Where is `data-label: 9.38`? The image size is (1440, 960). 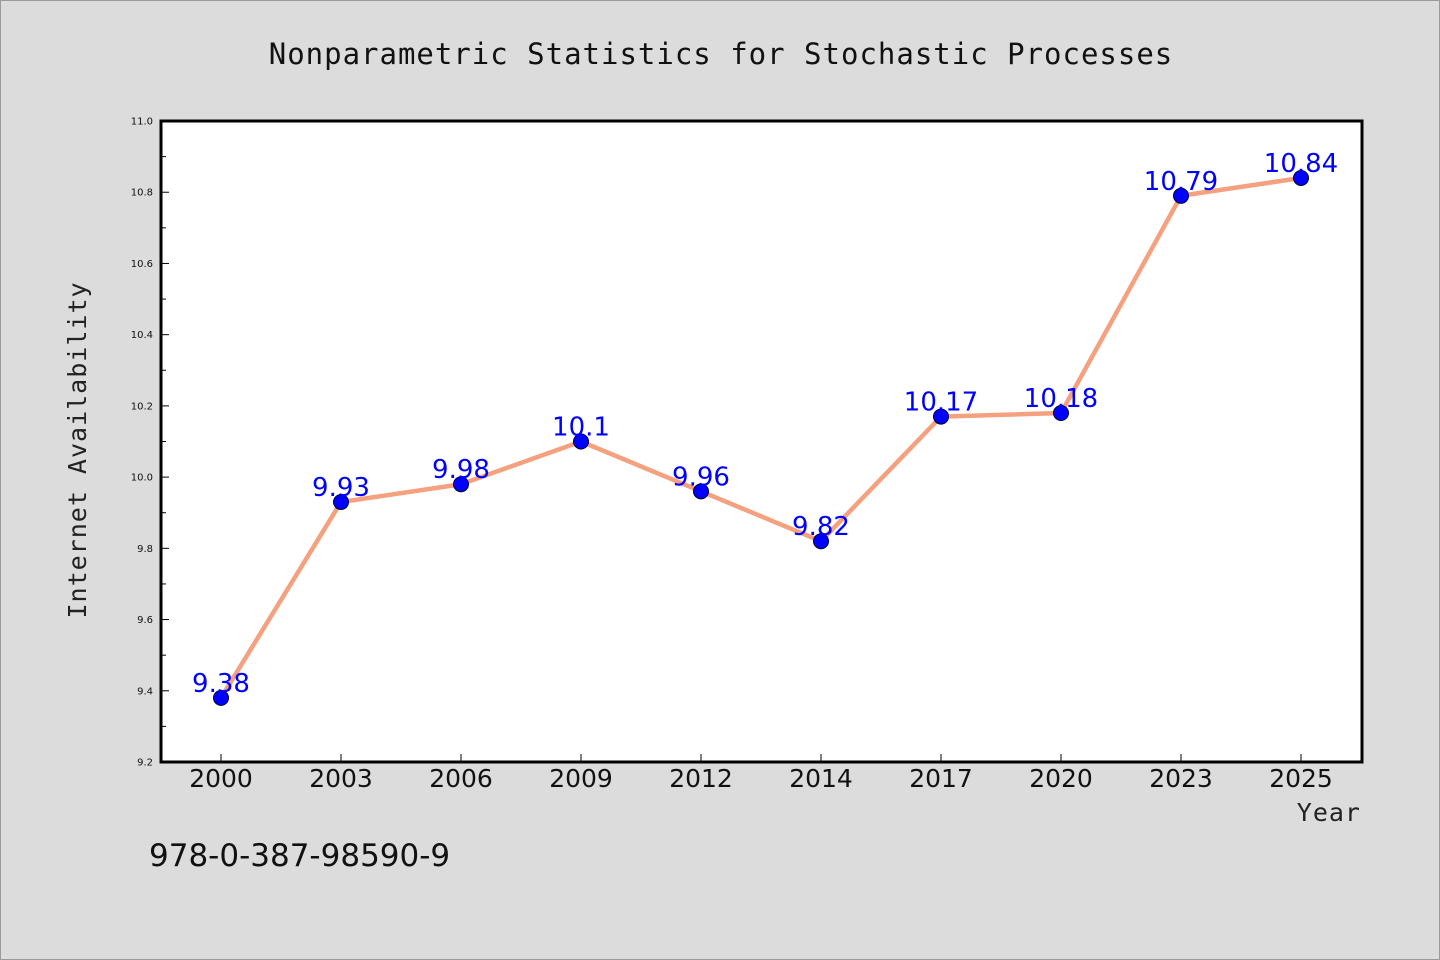
data-label: 9.38 is located at coordinates (221, 684).